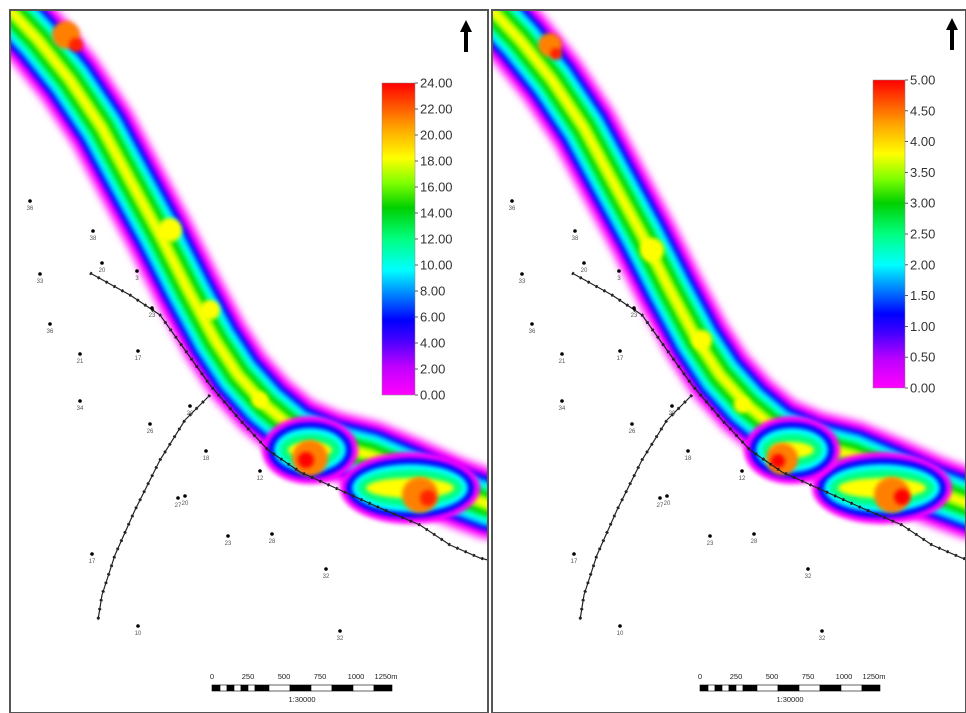 The width and height of the screenshot is (966, 713). Describe the element at coordinates (152, 316) in the screenshot. I see `well-label: 23` at that location.